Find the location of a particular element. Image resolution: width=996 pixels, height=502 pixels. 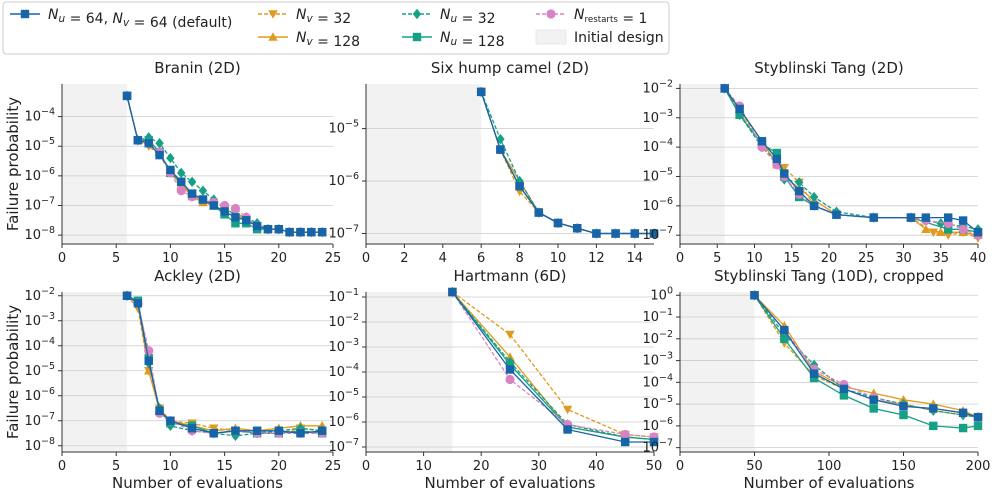

series-line-nu32 is located at coordinates (851, 159).